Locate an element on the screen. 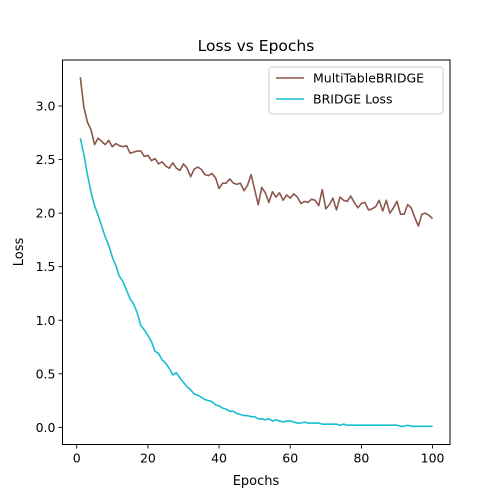 The width and height of the screenshot is (500, 500). x-tick-label: 80 is located at coordinates (361, 458).